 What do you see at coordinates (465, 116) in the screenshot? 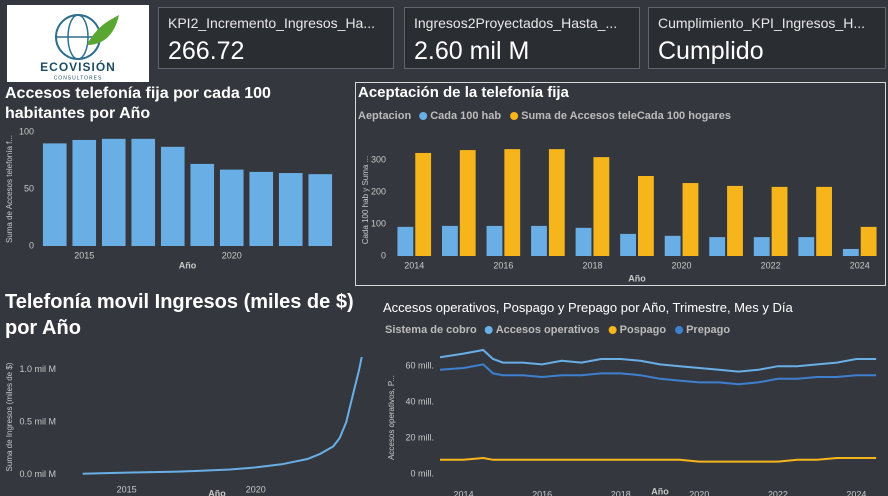
I see `legend-label: Cada 100 hab` at bounding box center [465, 116].